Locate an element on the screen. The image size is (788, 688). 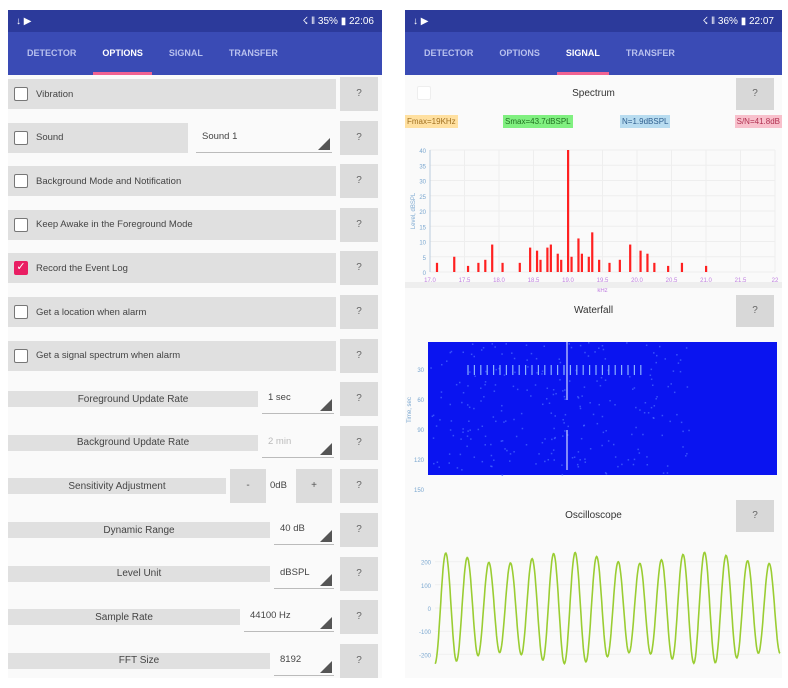
setting-select: 1 sec is located at coordinates (298, 400).